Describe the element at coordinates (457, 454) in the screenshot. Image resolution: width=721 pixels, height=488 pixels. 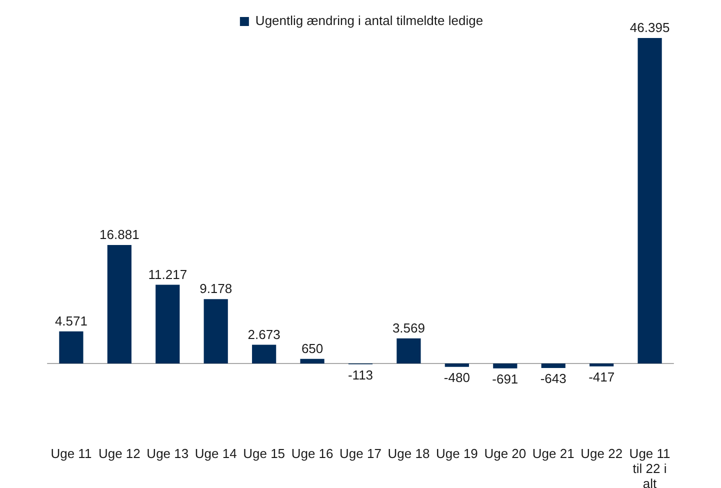
I see `x-tick-label: Uge 19` at that location.